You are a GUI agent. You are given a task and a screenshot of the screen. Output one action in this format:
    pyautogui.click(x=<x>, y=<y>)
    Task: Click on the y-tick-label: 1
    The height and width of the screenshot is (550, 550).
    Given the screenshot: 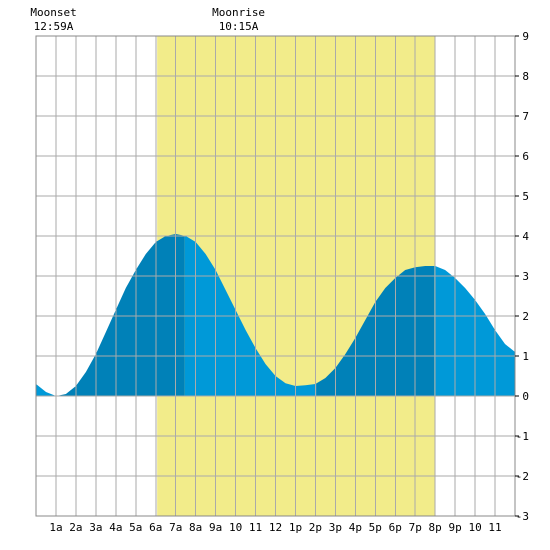 What is the action you would take?
    pyautogui.click(x=525, y=356)
    